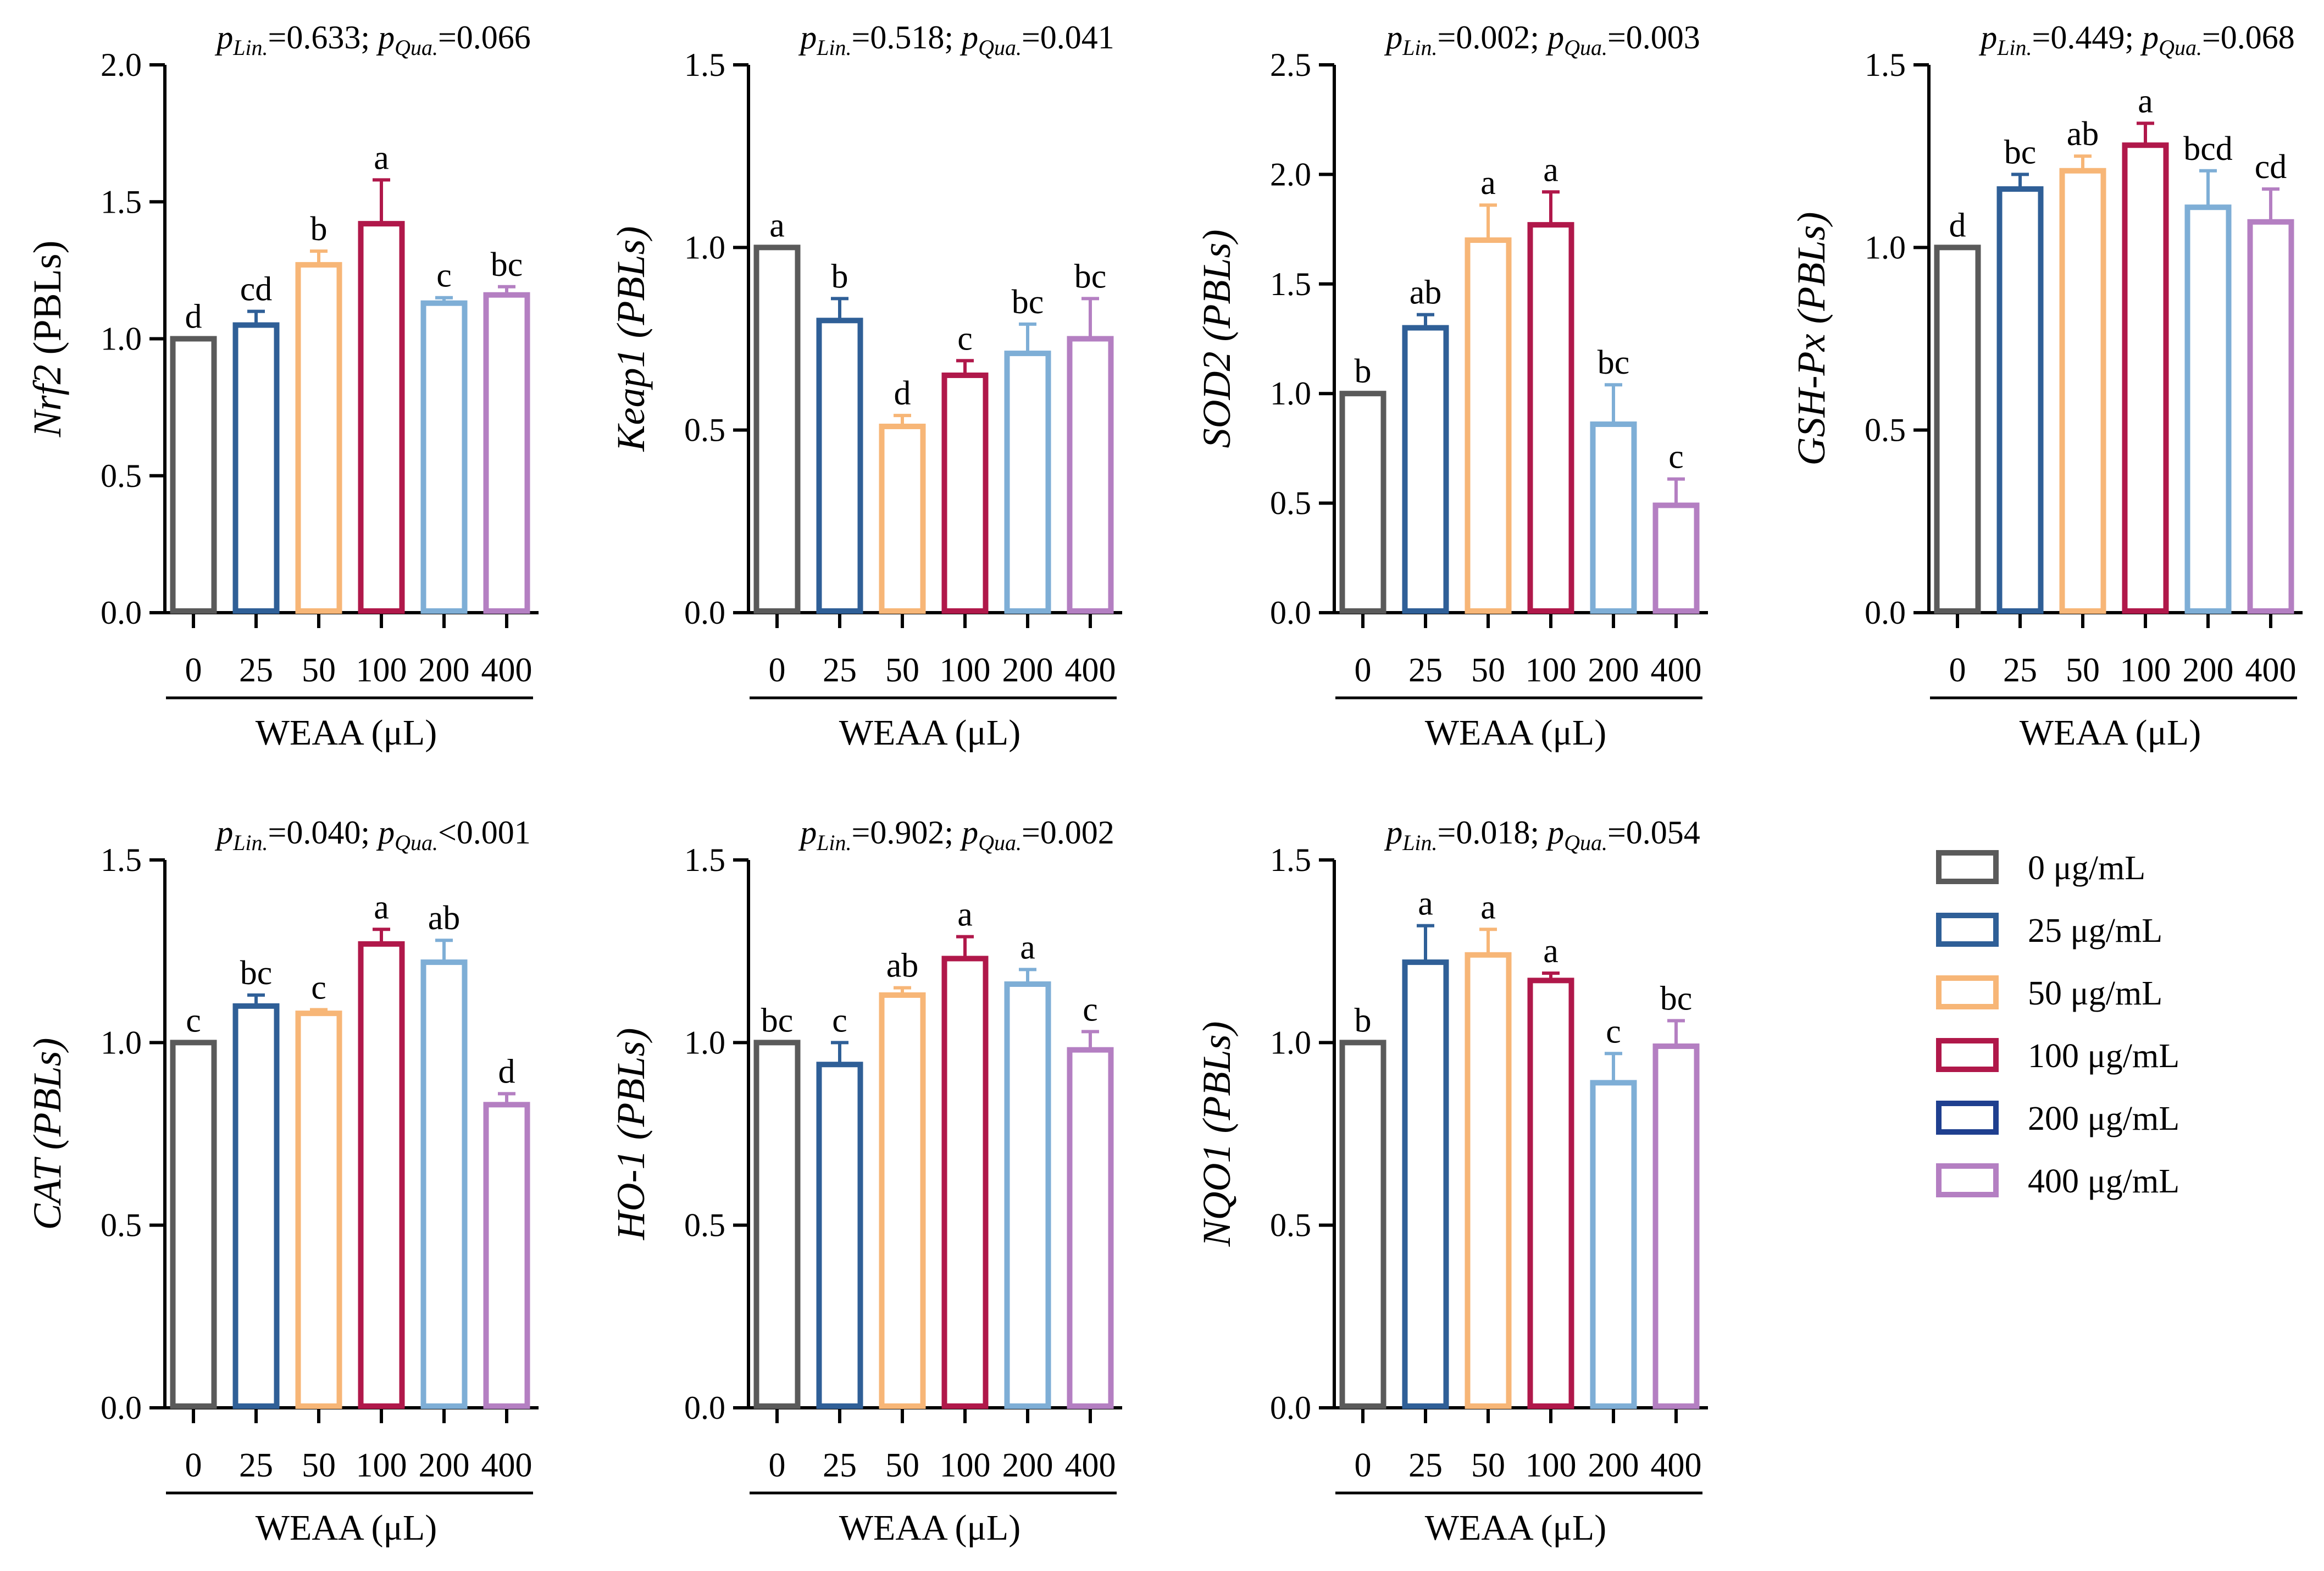 The width and height of the screenshot is (2324, 1571). What do you see at coordinates (1068, 833) in the screenshot?
I see `p-qua-value: =0.002` at bounding box center [1068, 833].